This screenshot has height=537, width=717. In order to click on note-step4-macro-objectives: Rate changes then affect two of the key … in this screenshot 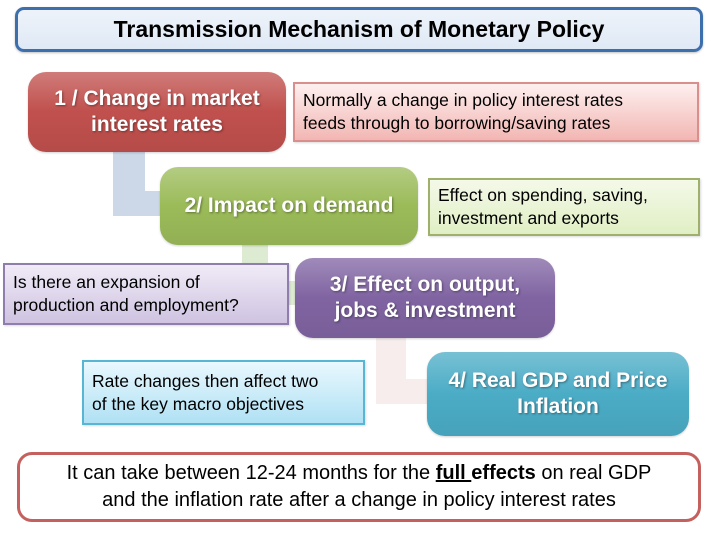, I will do `click(223, 392)`.